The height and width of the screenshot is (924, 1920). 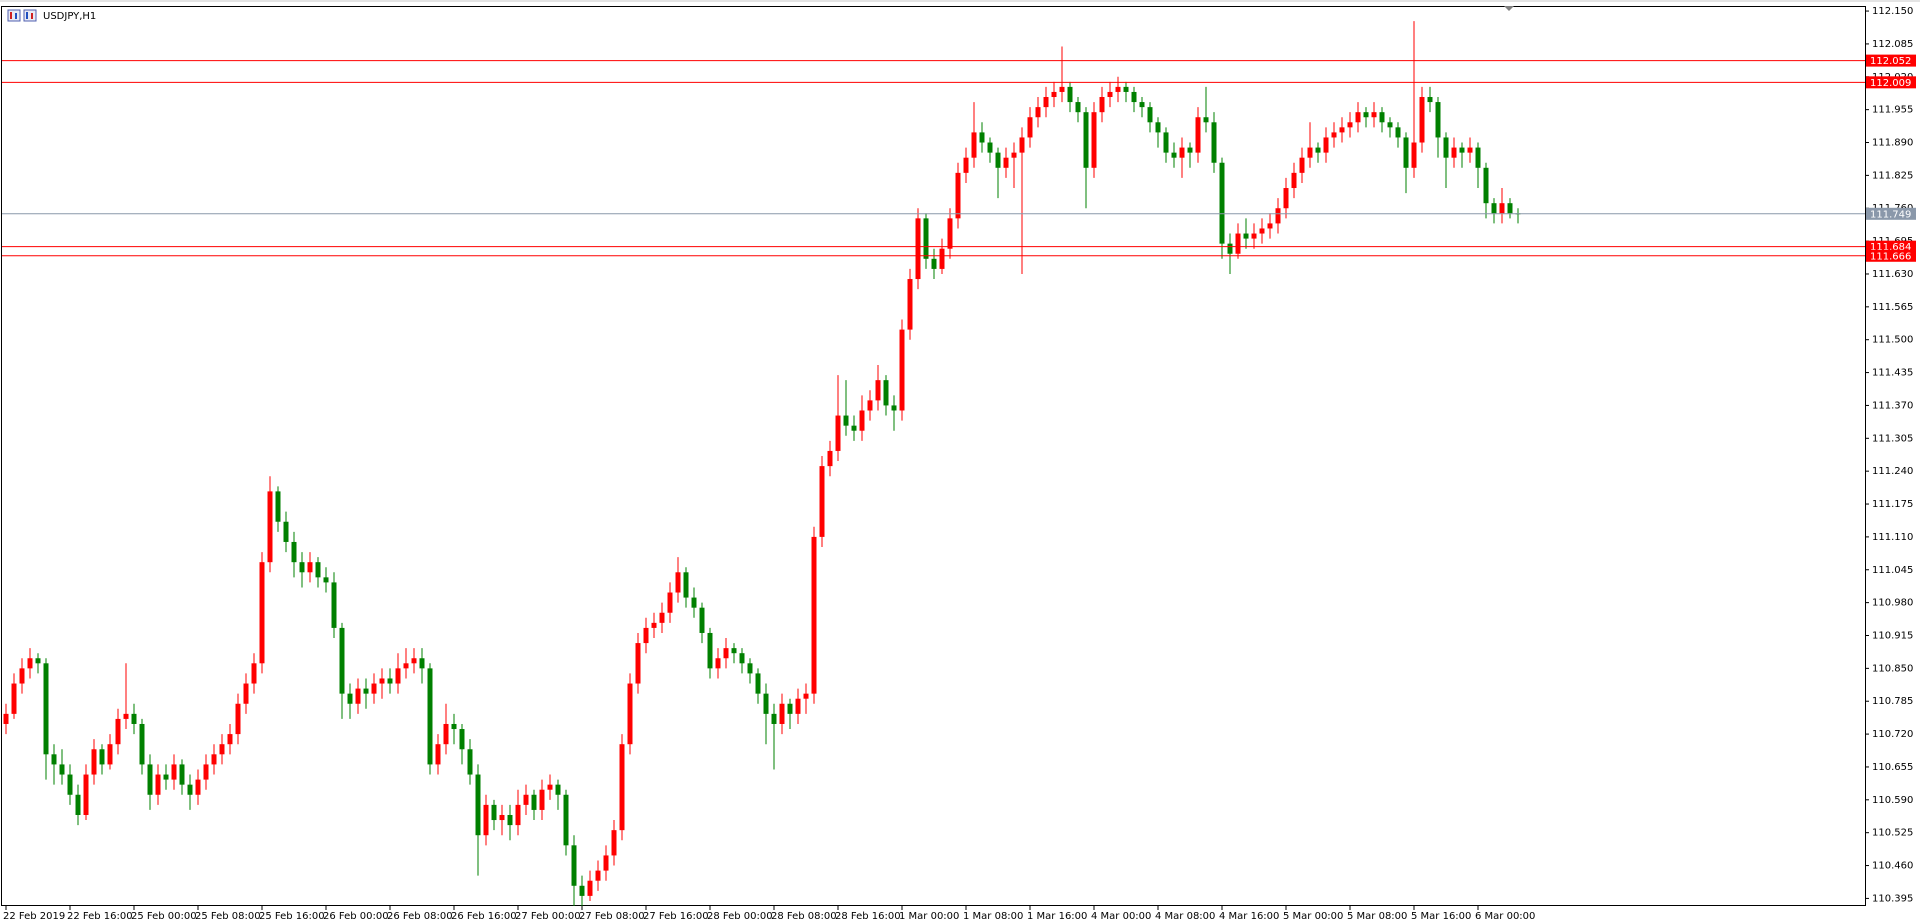 What do you see at coordinates (1892, 734) in the screenshot?
I see `y-tick-label: 110.720` at bounding box center [1892, 734].